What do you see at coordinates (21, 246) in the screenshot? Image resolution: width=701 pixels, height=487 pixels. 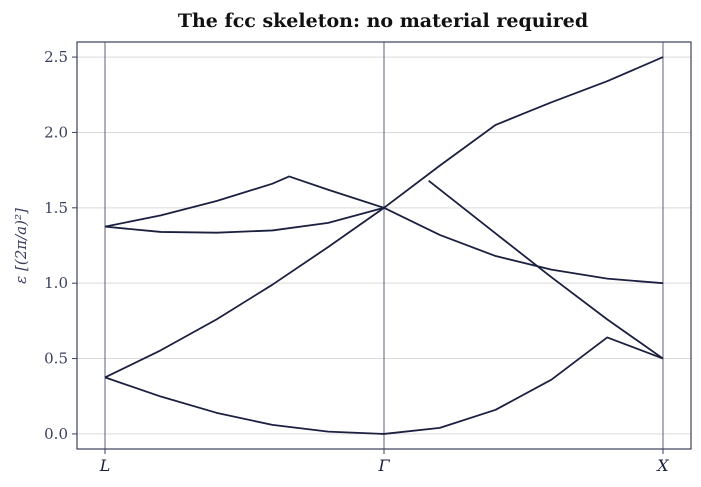 I see `y-axis-label: ε [(2π/a)²]` at bounding box center [21, 246].